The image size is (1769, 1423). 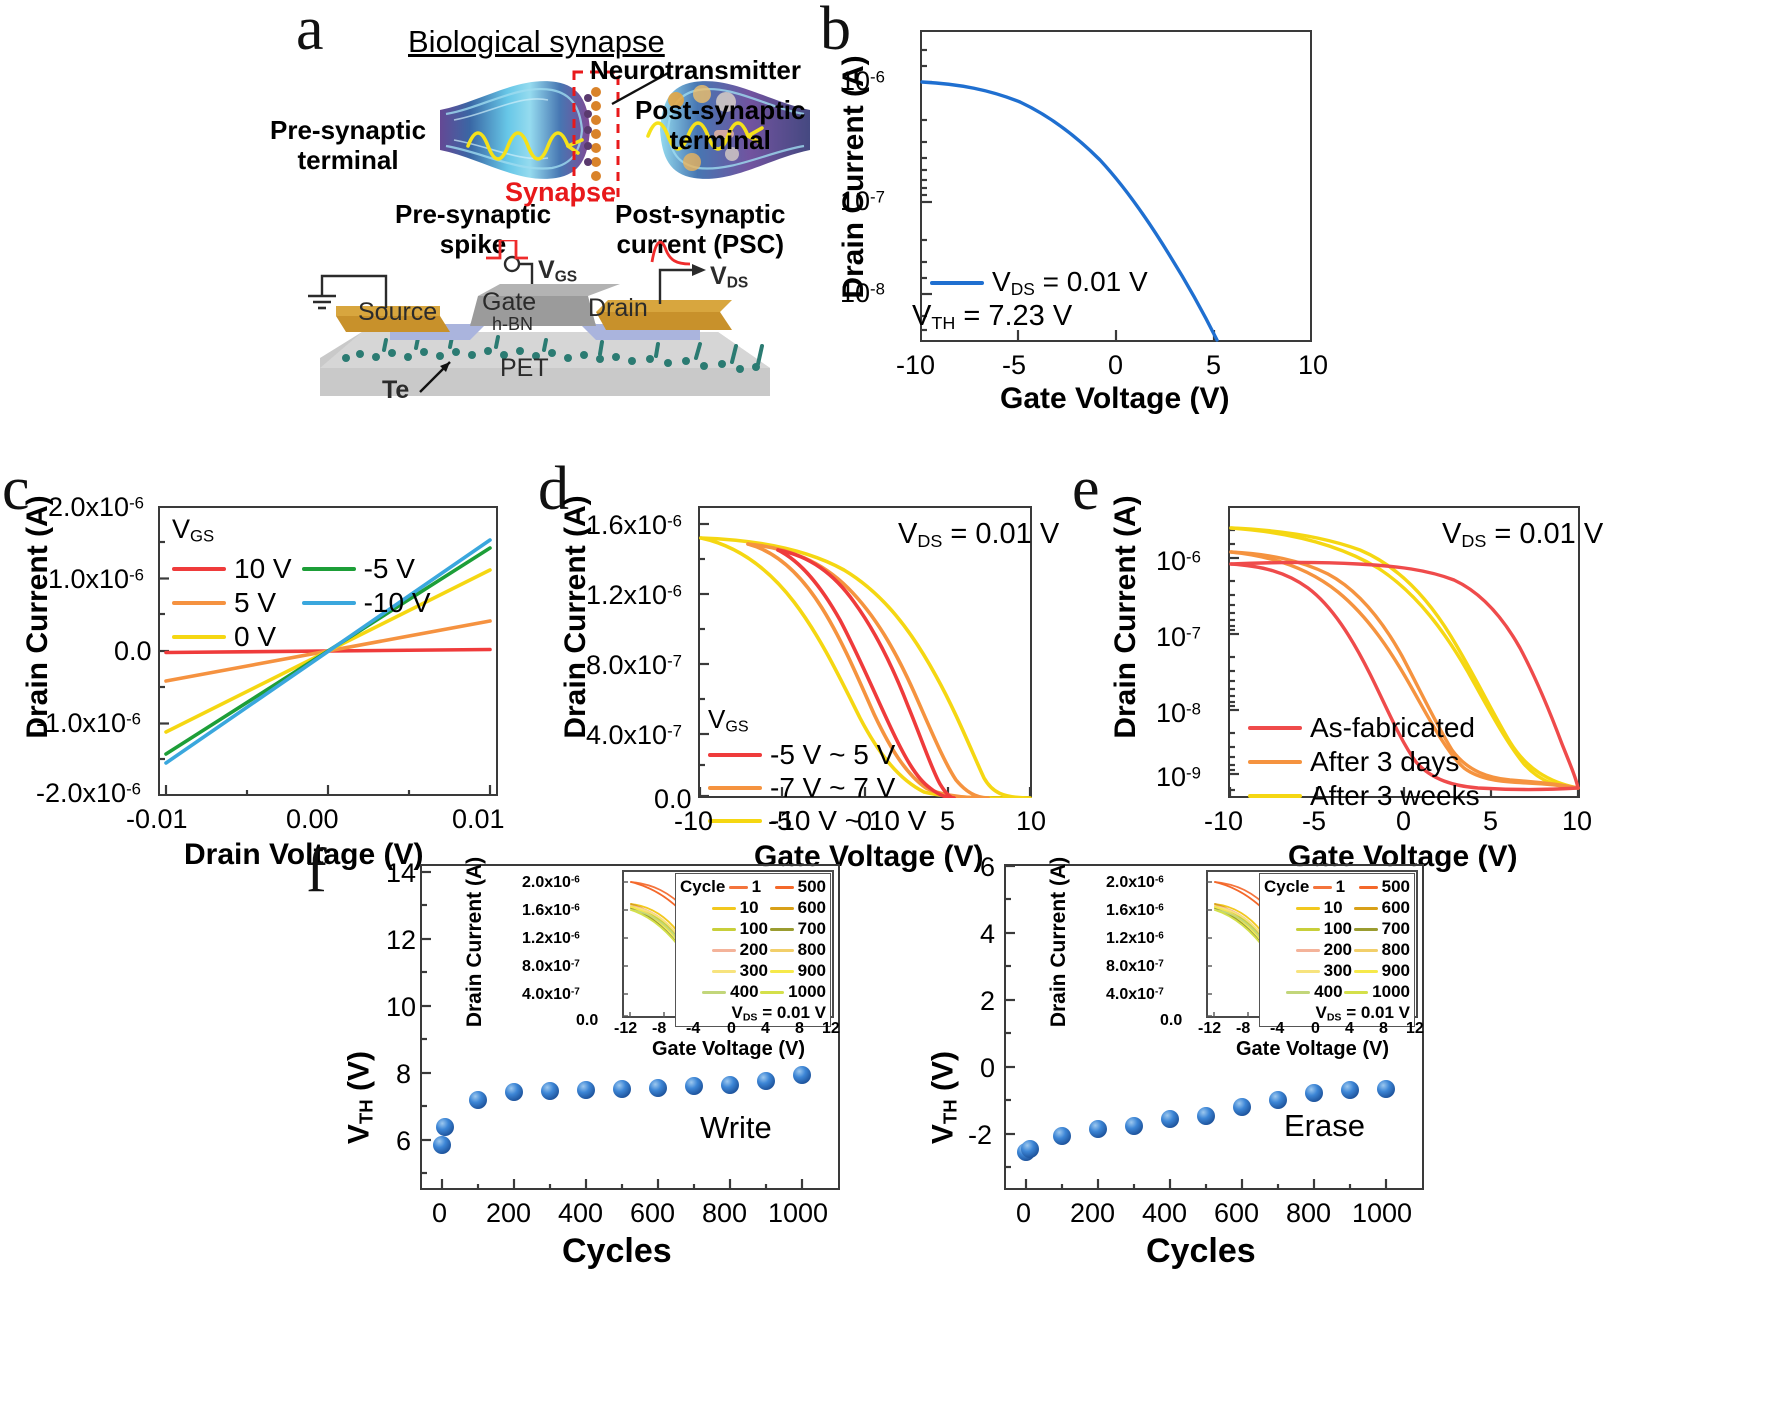 I want to click on panel-e-ylabel: Drain Current (A), so click(x=1125, y=617).